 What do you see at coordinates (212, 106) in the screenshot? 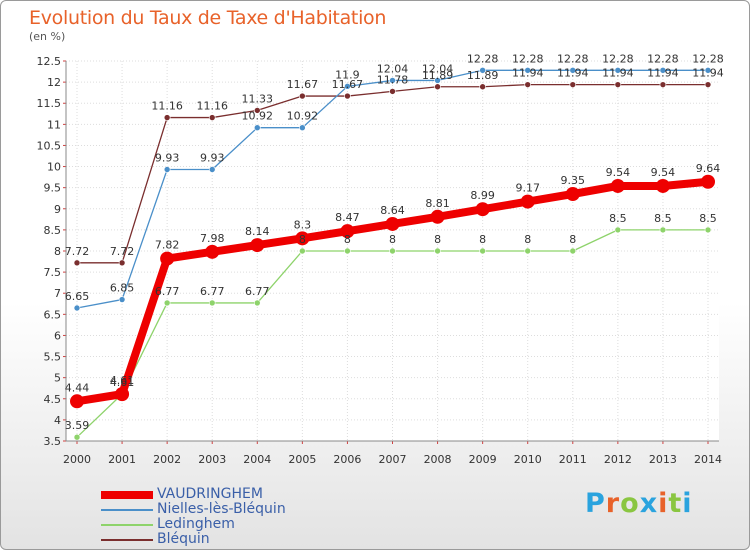
I see `data-label-3-3: 11.16` at bounding box center [212, 106].